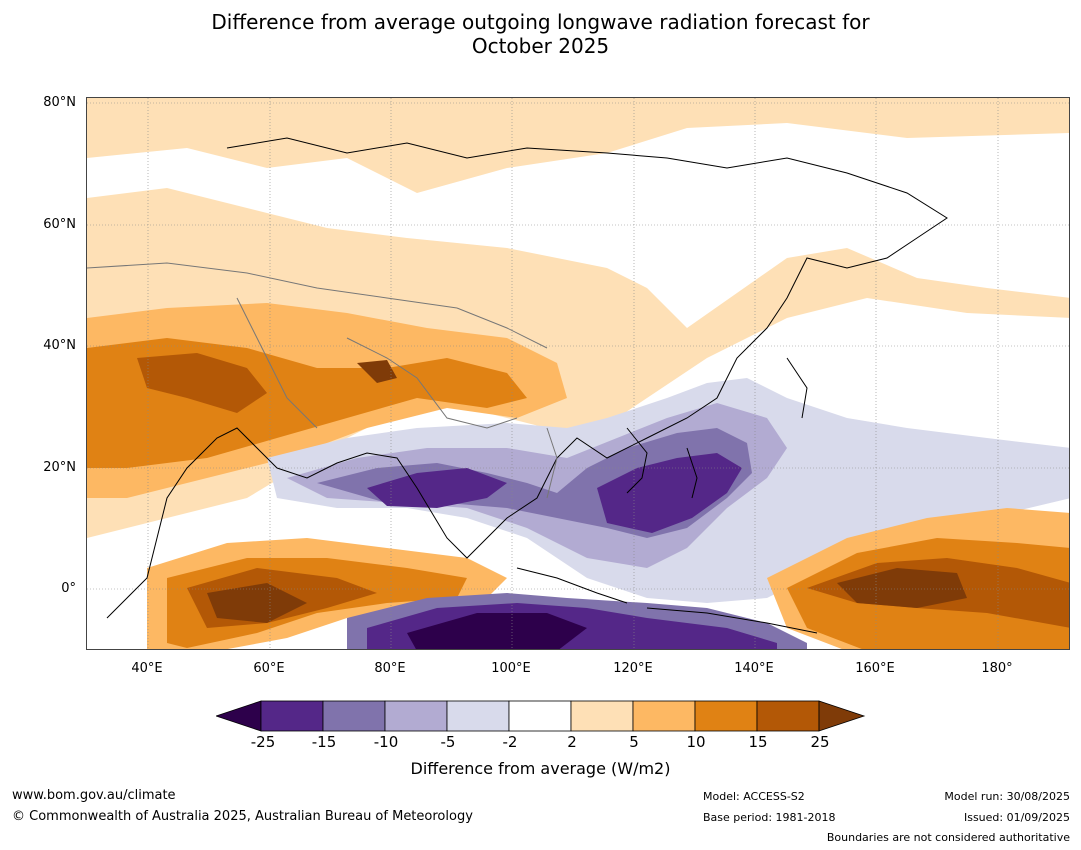  What do you see at coordinates (59, 467) in the screenshot?
I see `lat-label-20n: 20°N` at bounding box center [59, 467].